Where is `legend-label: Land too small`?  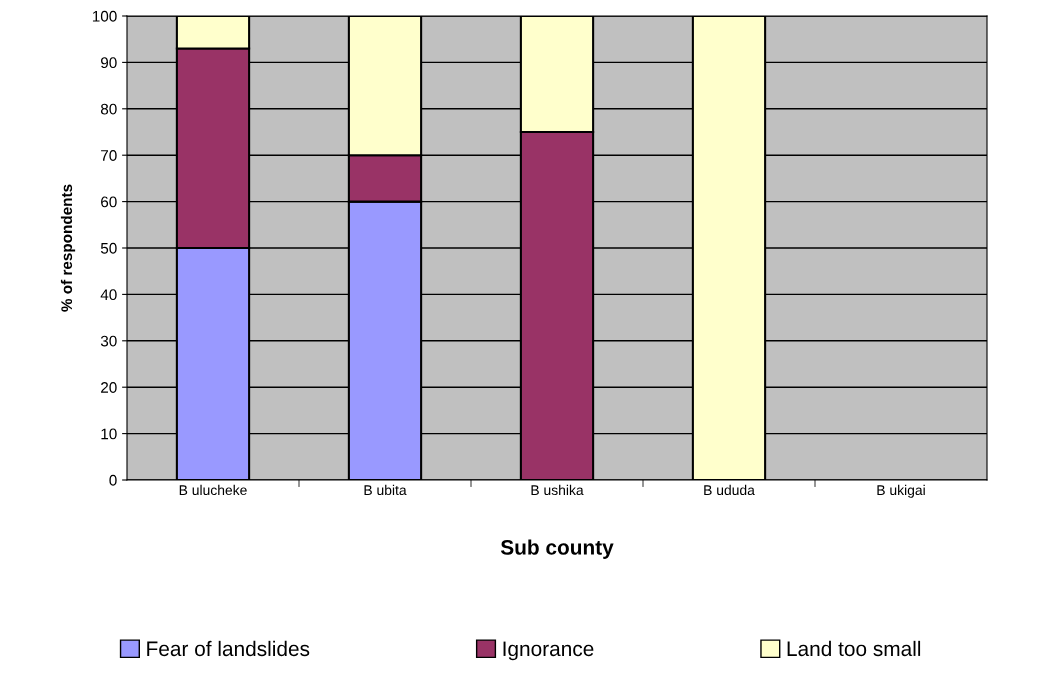
legend-label: Land too small is located at coordinates (854, 648).